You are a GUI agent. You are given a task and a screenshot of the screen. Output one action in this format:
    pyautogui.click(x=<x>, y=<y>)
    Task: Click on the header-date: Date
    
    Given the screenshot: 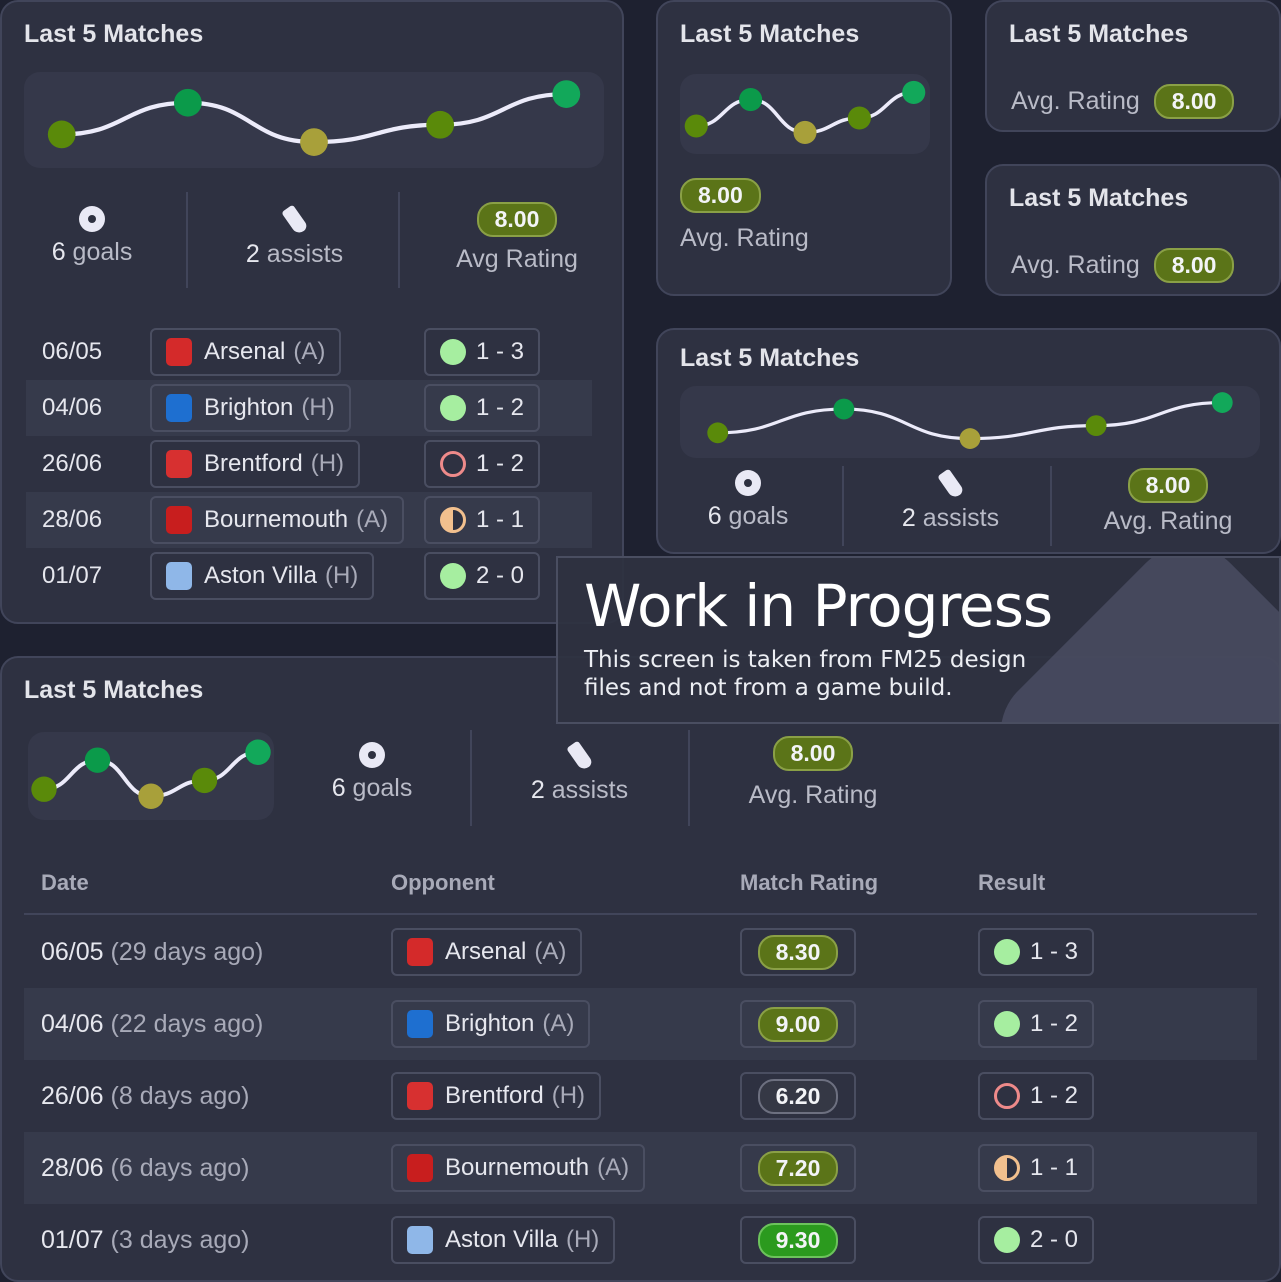 What is the action you would take?
    pyautogui.click(x=65, y=882)
    